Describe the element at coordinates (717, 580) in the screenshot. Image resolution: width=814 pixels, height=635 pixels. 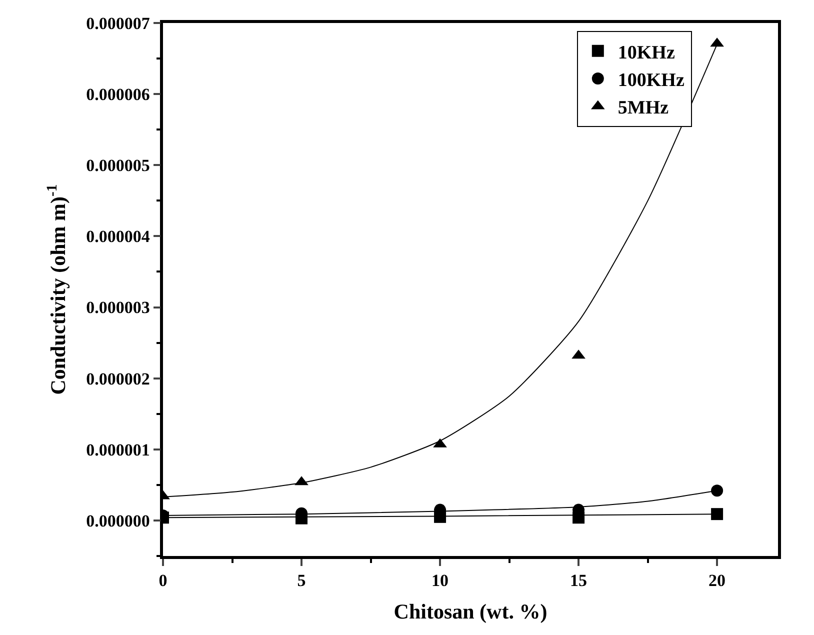
I see `x-tick-label: 20` at that location.